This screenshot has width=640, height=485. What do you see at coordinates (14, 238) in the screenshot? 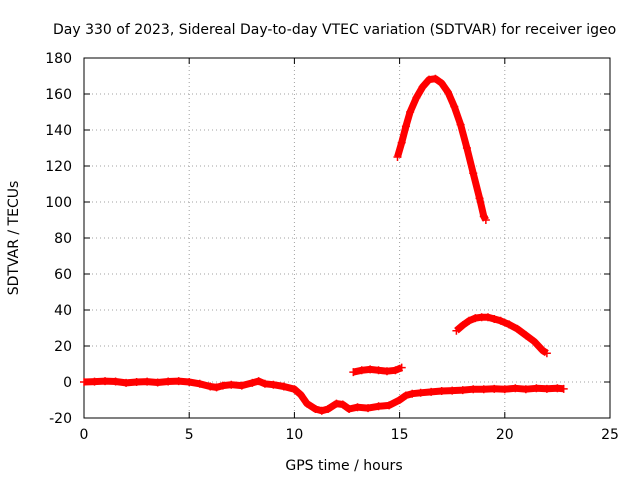
I see `y-axis-title: SDTVAR / TECUs` at bounding box center [14, 238].